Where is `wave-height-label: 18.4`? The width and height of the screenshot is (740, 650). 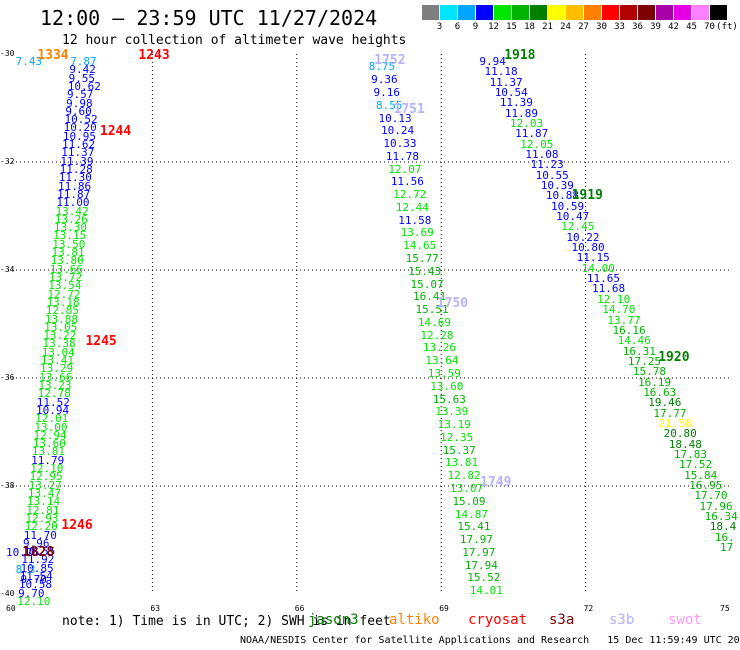 wave-height-label: 18.4 is located at coordinates (723, 527).